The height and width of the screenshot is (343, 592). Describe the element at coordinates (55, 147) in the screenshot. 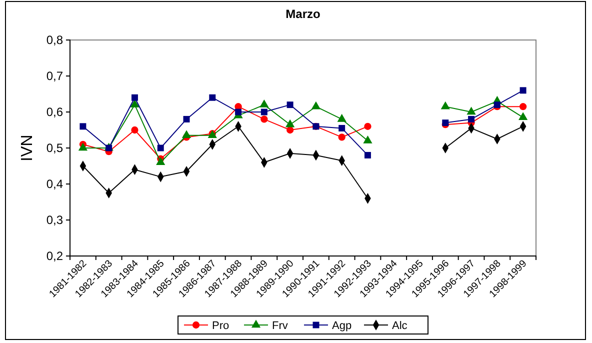

I see `y-tick-label: 0,5` at that location.